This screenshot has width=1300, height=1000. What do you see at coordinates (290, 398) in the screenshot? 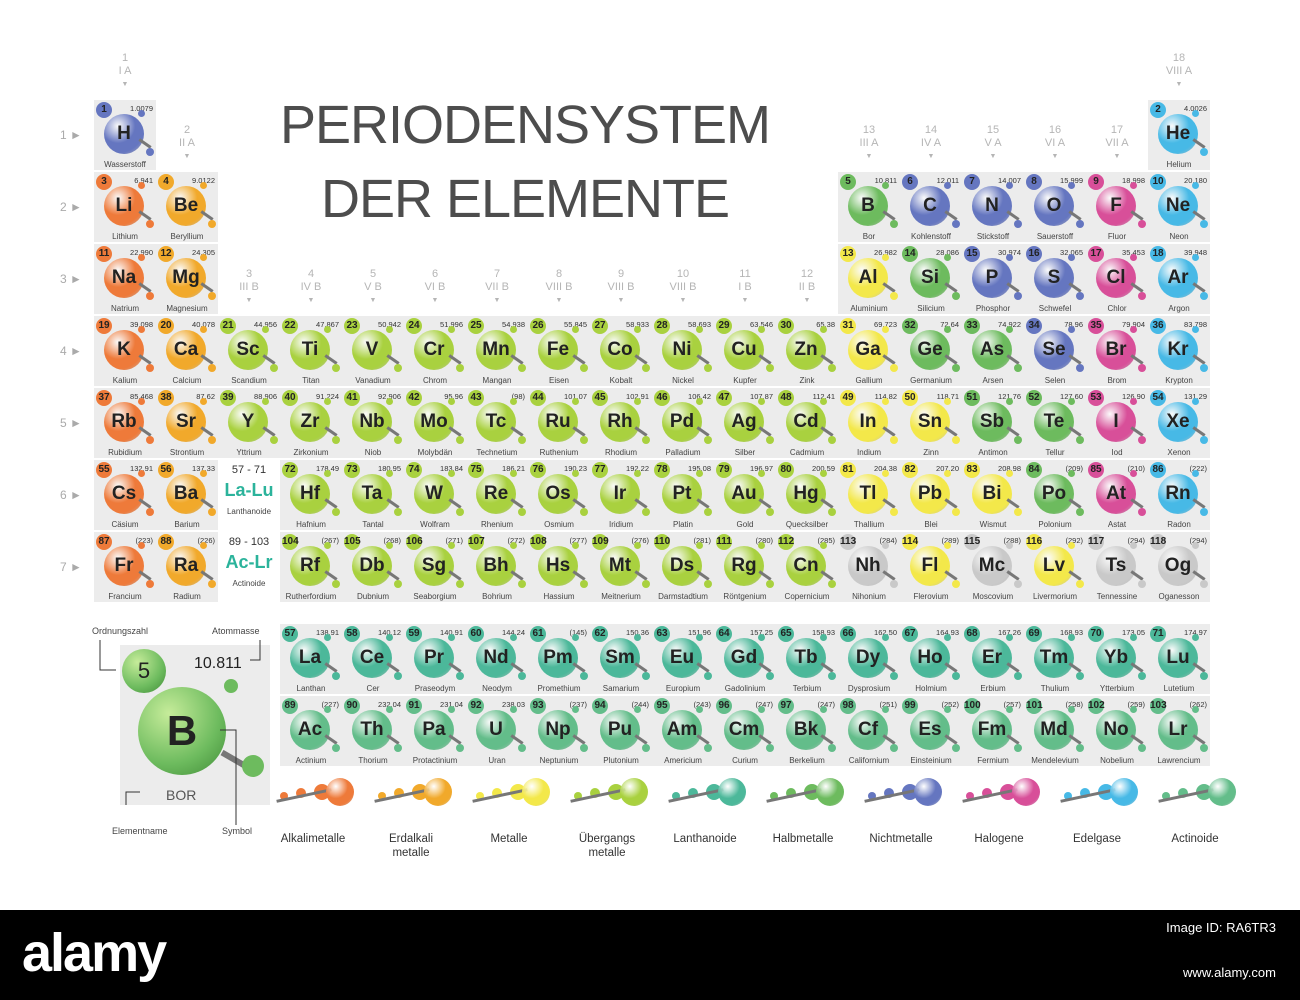
I see `atomic-number: 40` at bounding box center [290, 398].